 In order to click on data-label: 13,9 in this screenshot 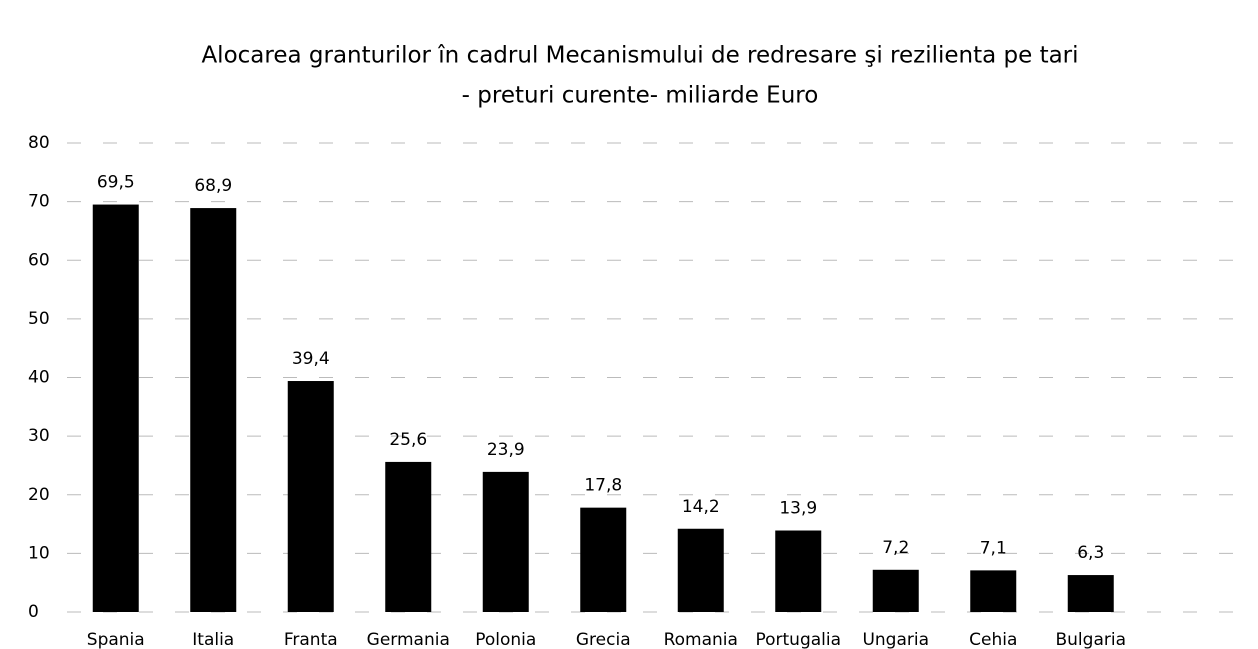, I will do `click(798, 509)`.